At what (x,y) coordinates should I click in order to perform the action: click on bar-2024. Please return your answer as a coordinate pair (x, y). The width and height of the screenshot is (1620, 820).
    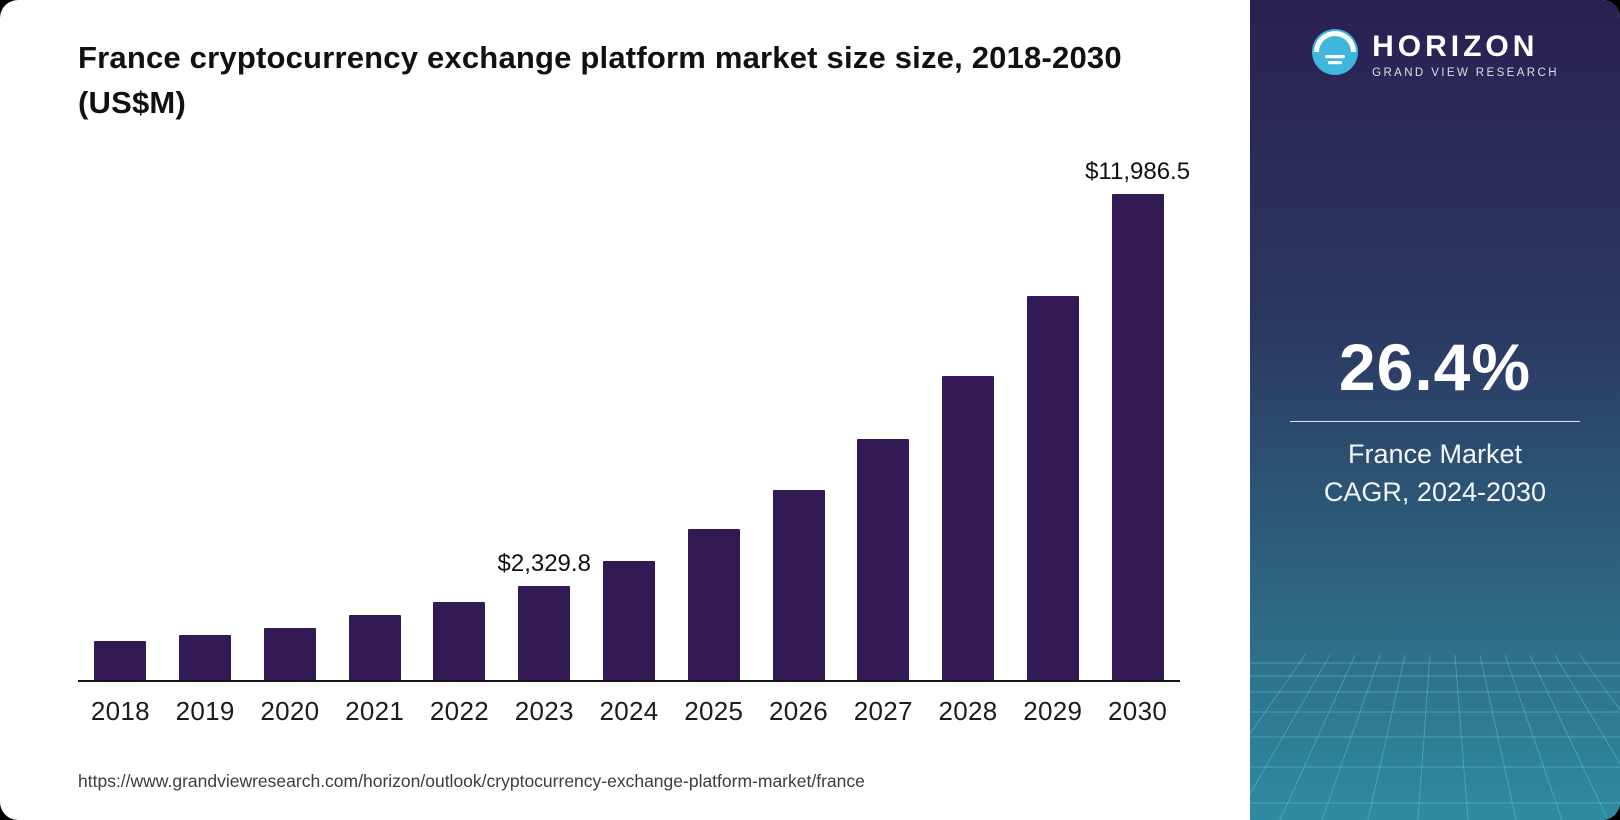
    Looking at the image, I should click on (628, 620).